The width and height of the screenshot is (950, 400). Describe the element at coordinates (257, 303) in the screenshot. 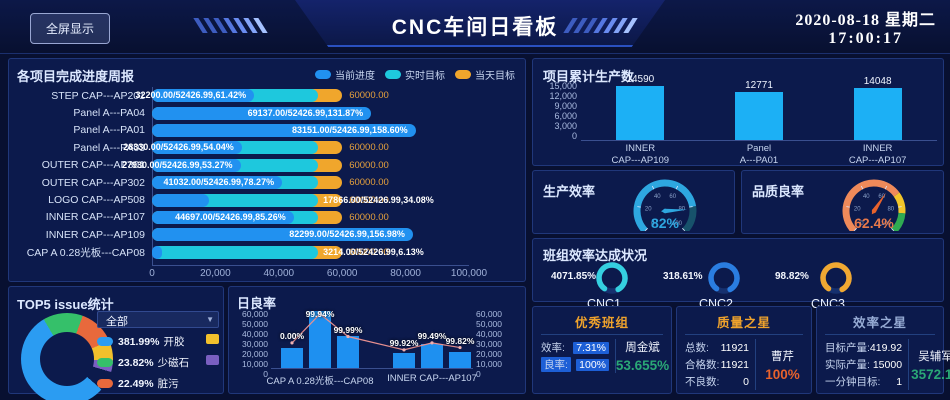

I see `yield-panel-title: 日良率` at that location.